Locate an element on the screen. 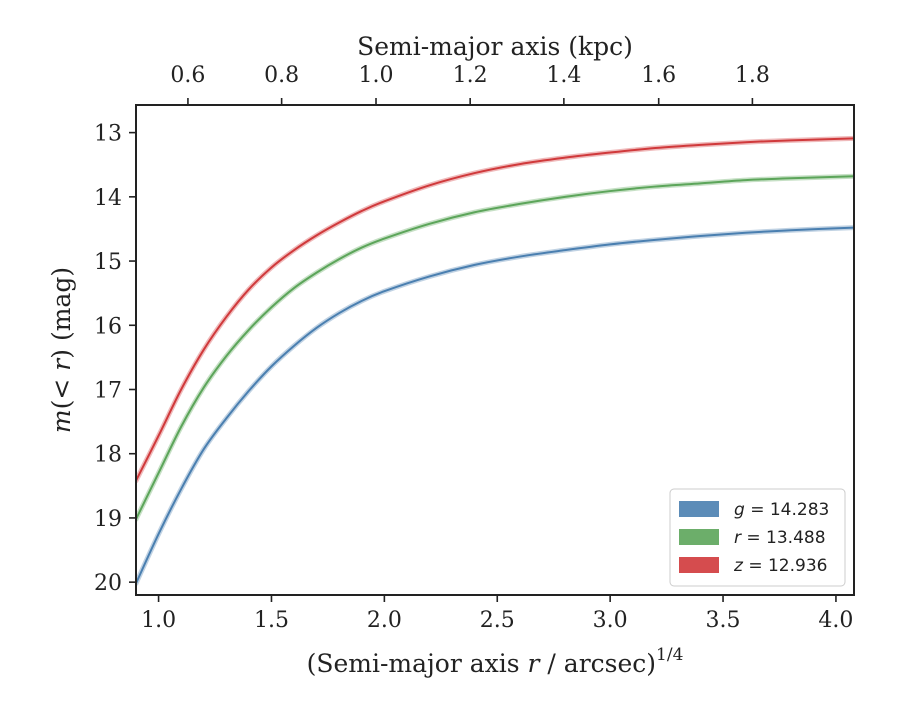  legend-swatch-r is located at coordinates (699, 537).